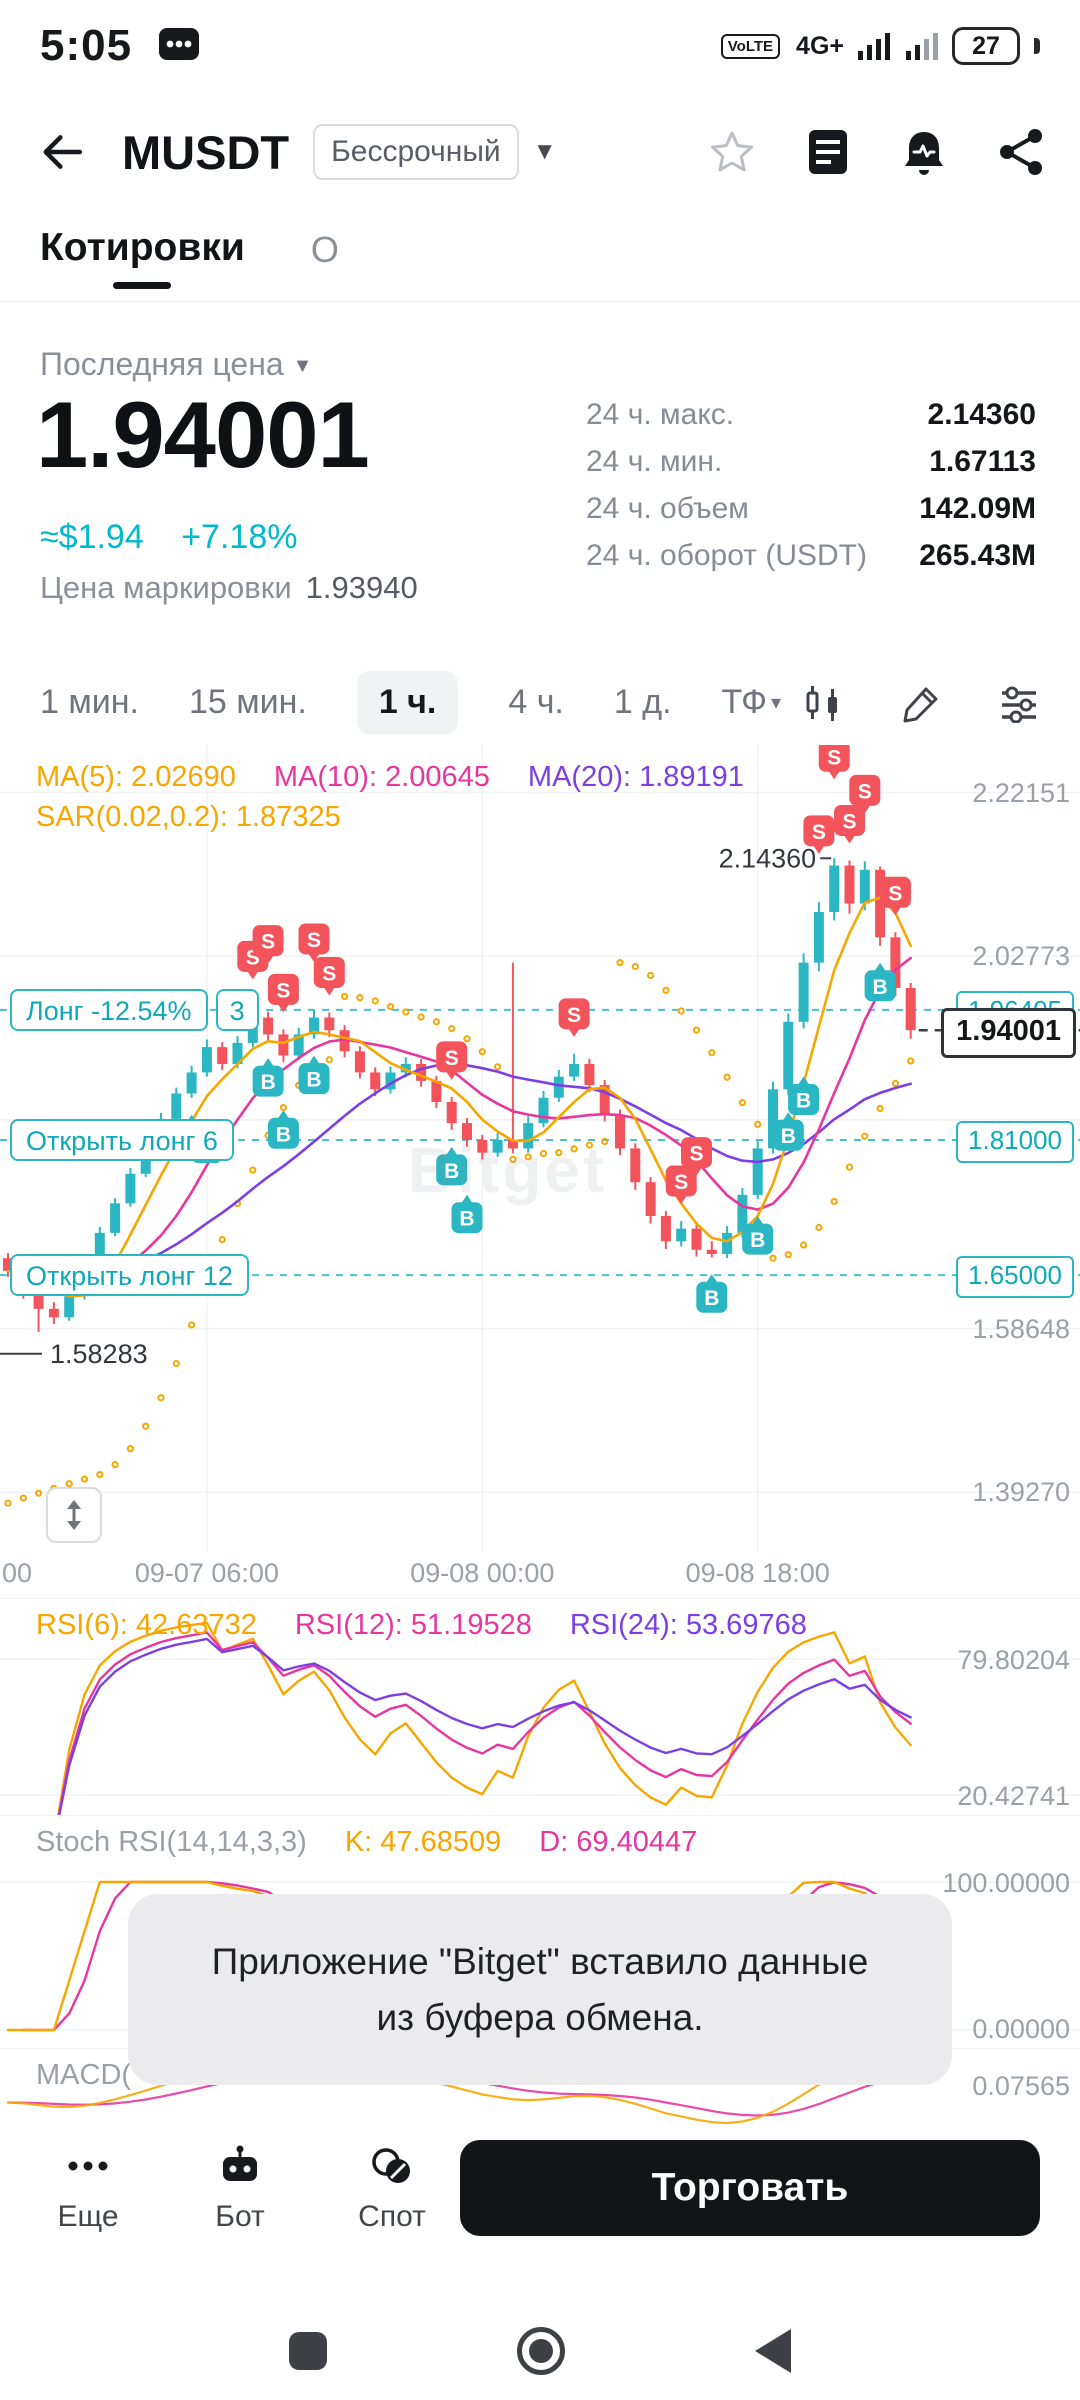  Describe the element at coordinates (308, 2351) in the screenshot. I see `recents-icon` at that location.